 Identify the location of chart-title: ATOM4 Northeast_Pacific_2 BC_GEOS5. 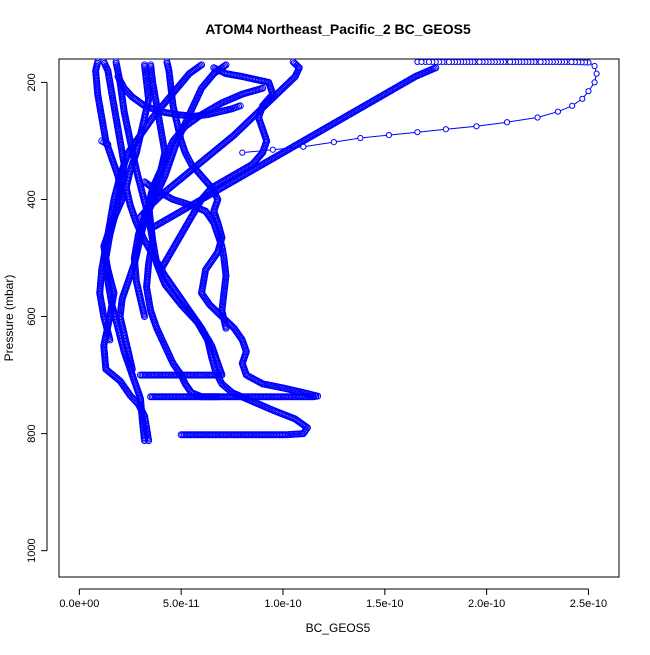
(338, 29).